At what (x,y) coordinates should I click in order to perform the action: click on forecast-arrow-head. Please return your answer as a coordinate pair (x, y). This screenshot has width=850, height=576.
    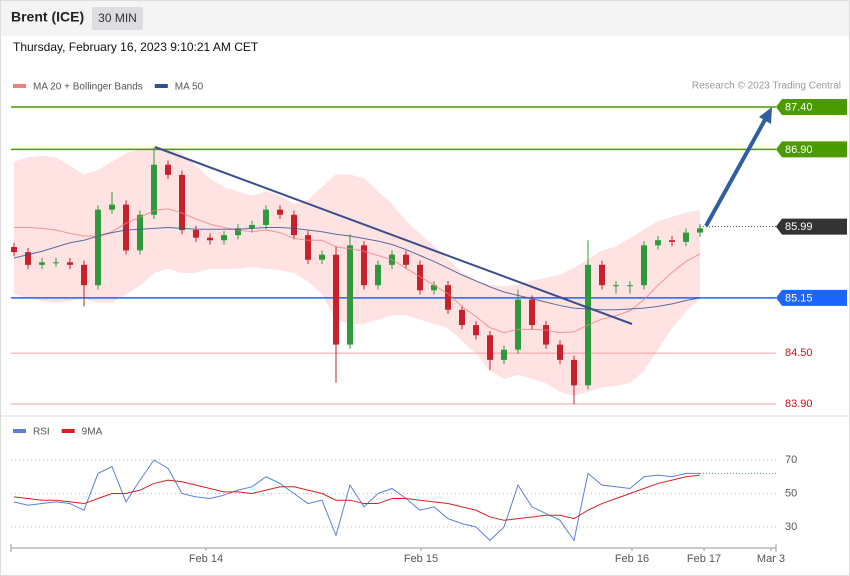
    Looking at the image, I should click on (765, 115).